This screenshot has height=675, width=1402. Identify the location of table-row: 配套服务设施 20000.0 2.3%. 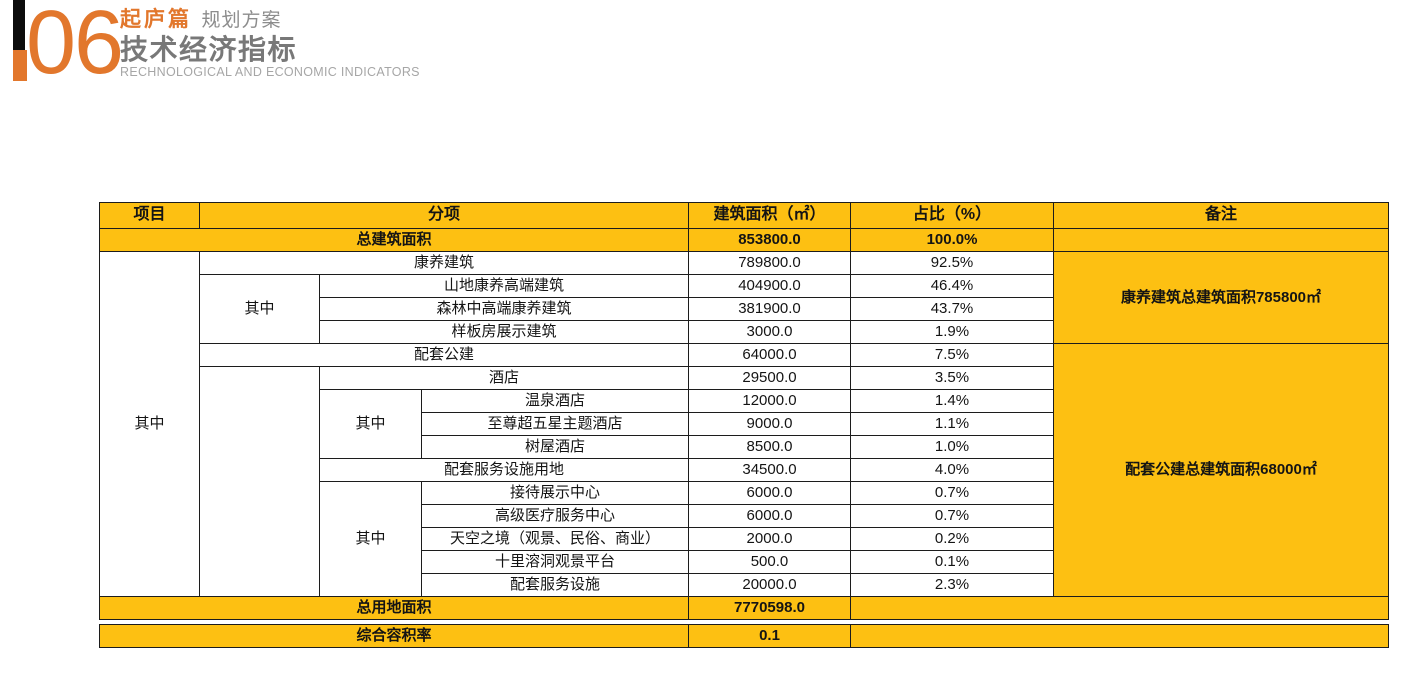
(744, 585).